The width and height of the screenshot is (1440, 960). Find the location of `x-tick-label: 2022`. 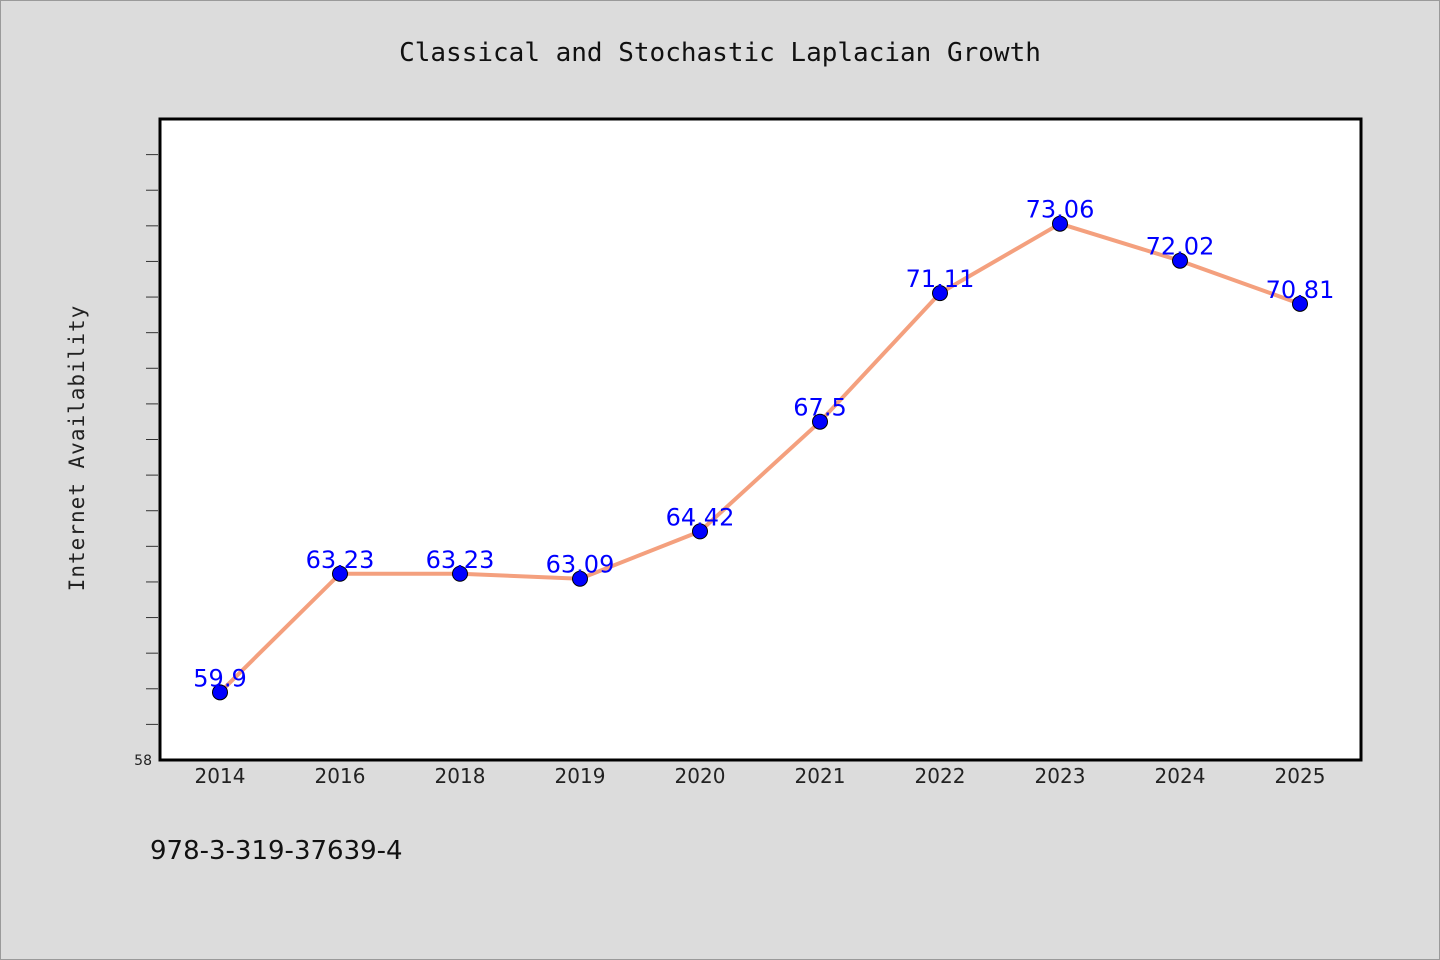

x-tick-label: 2022 is located at coordinates (940, 776).